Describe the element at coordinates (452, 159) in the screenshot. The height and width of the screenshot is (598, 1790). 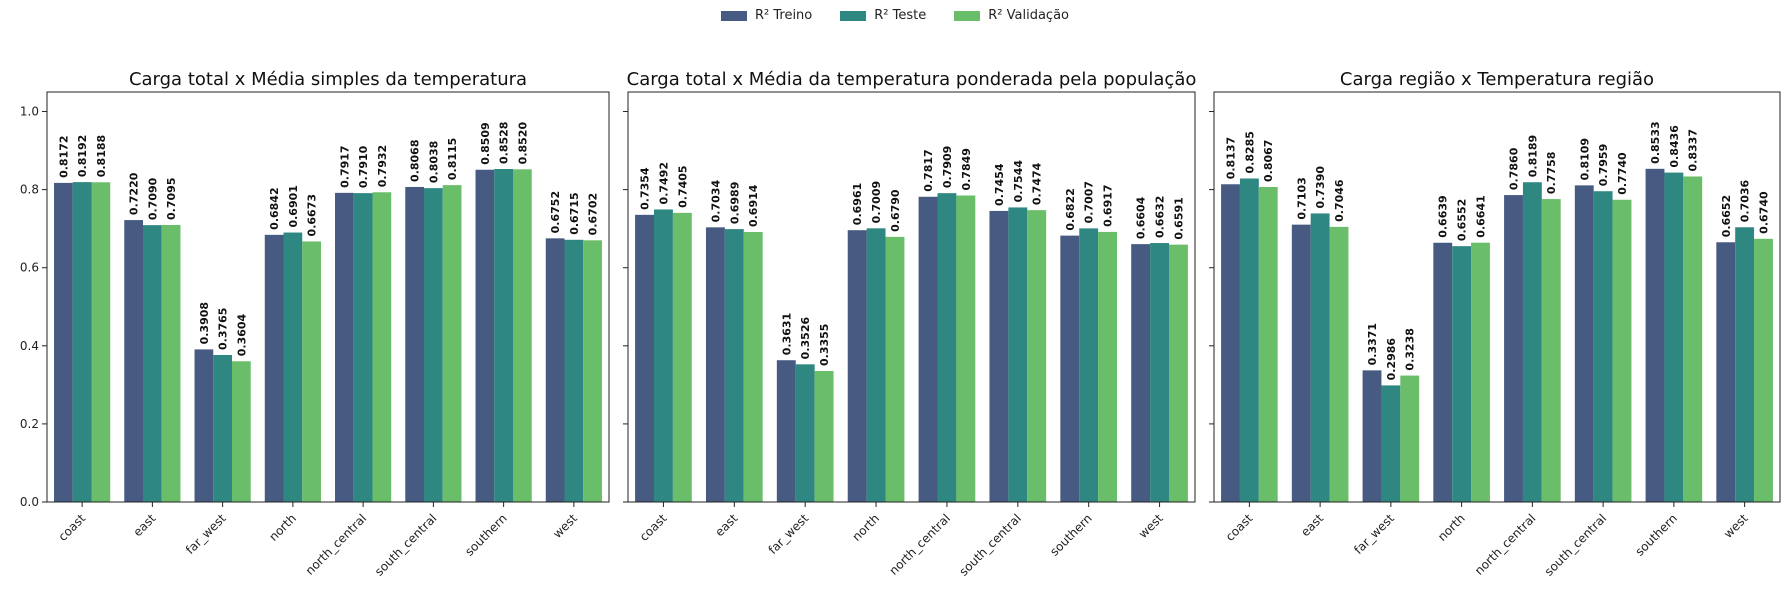
I see `data-label: 0.8115` at that location.